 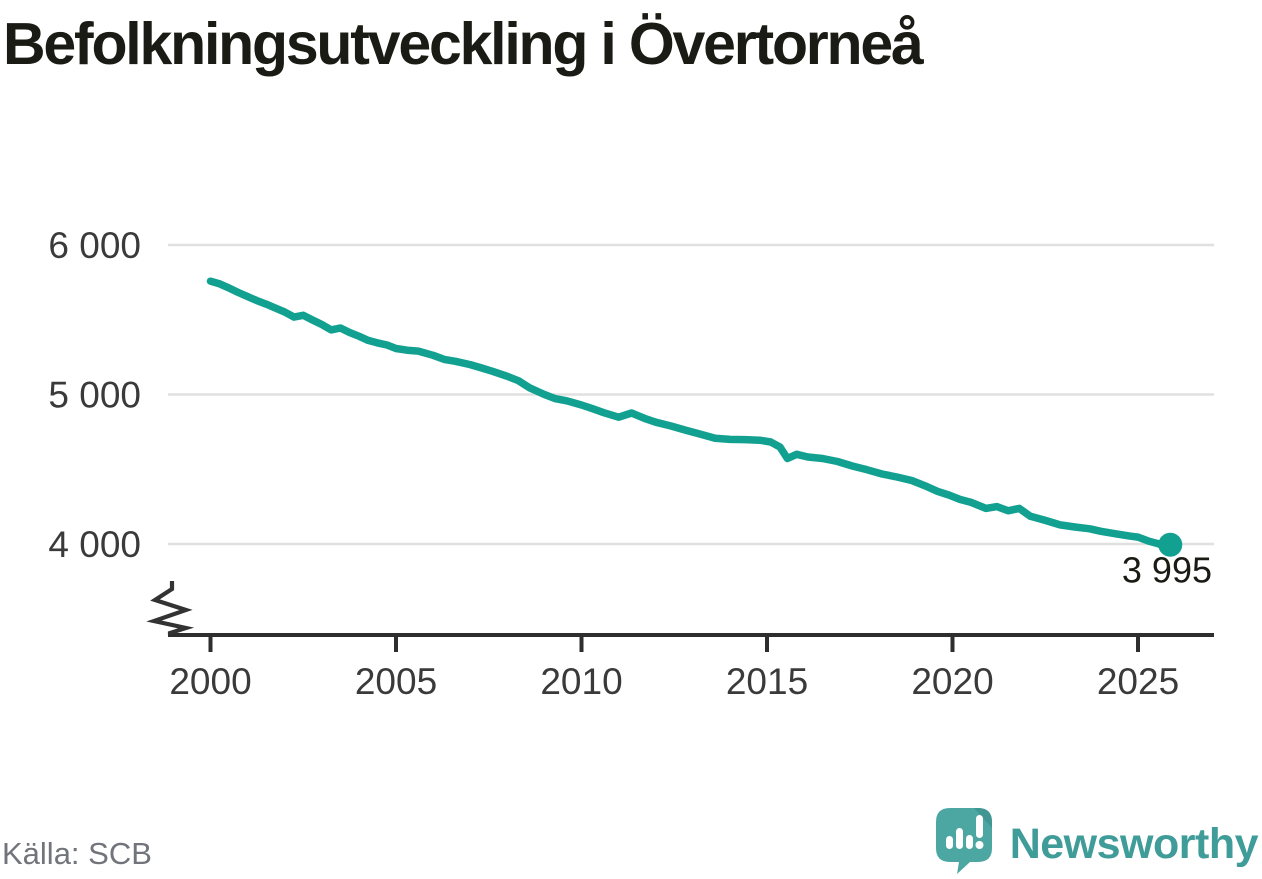 I want to click on x-tick-label: 2015, so click(x=767, y=681).